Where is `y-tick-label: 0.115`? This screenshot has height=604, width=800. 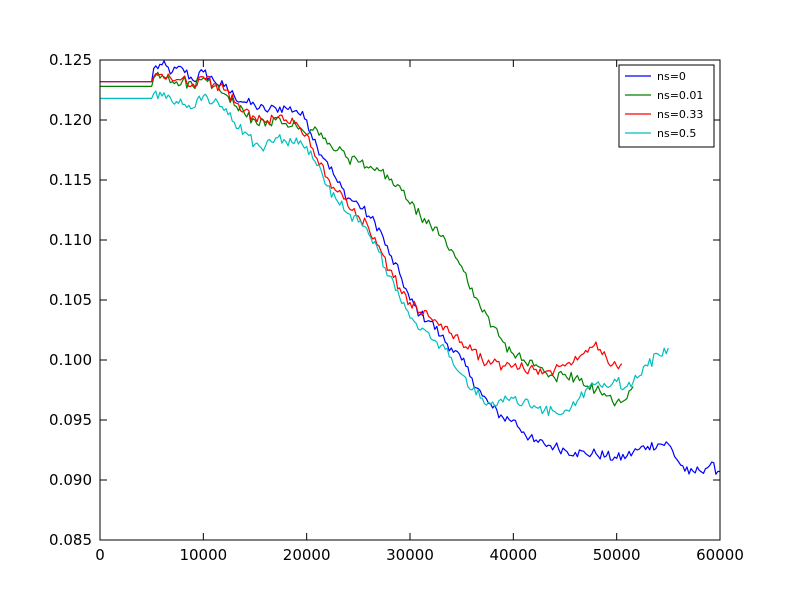 y-tick-label: 0.115 is located at coordinates (70, 180).